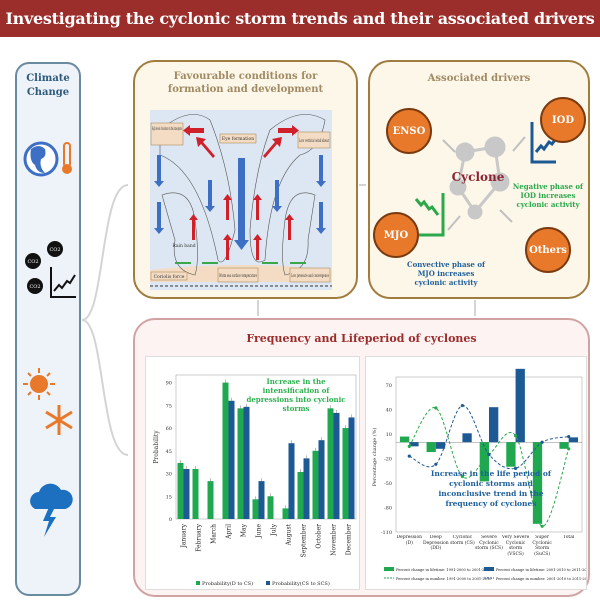 This screenshot has width=600, height=600. I want to click on x-tick-label: Depression (D), so click(409, 540).